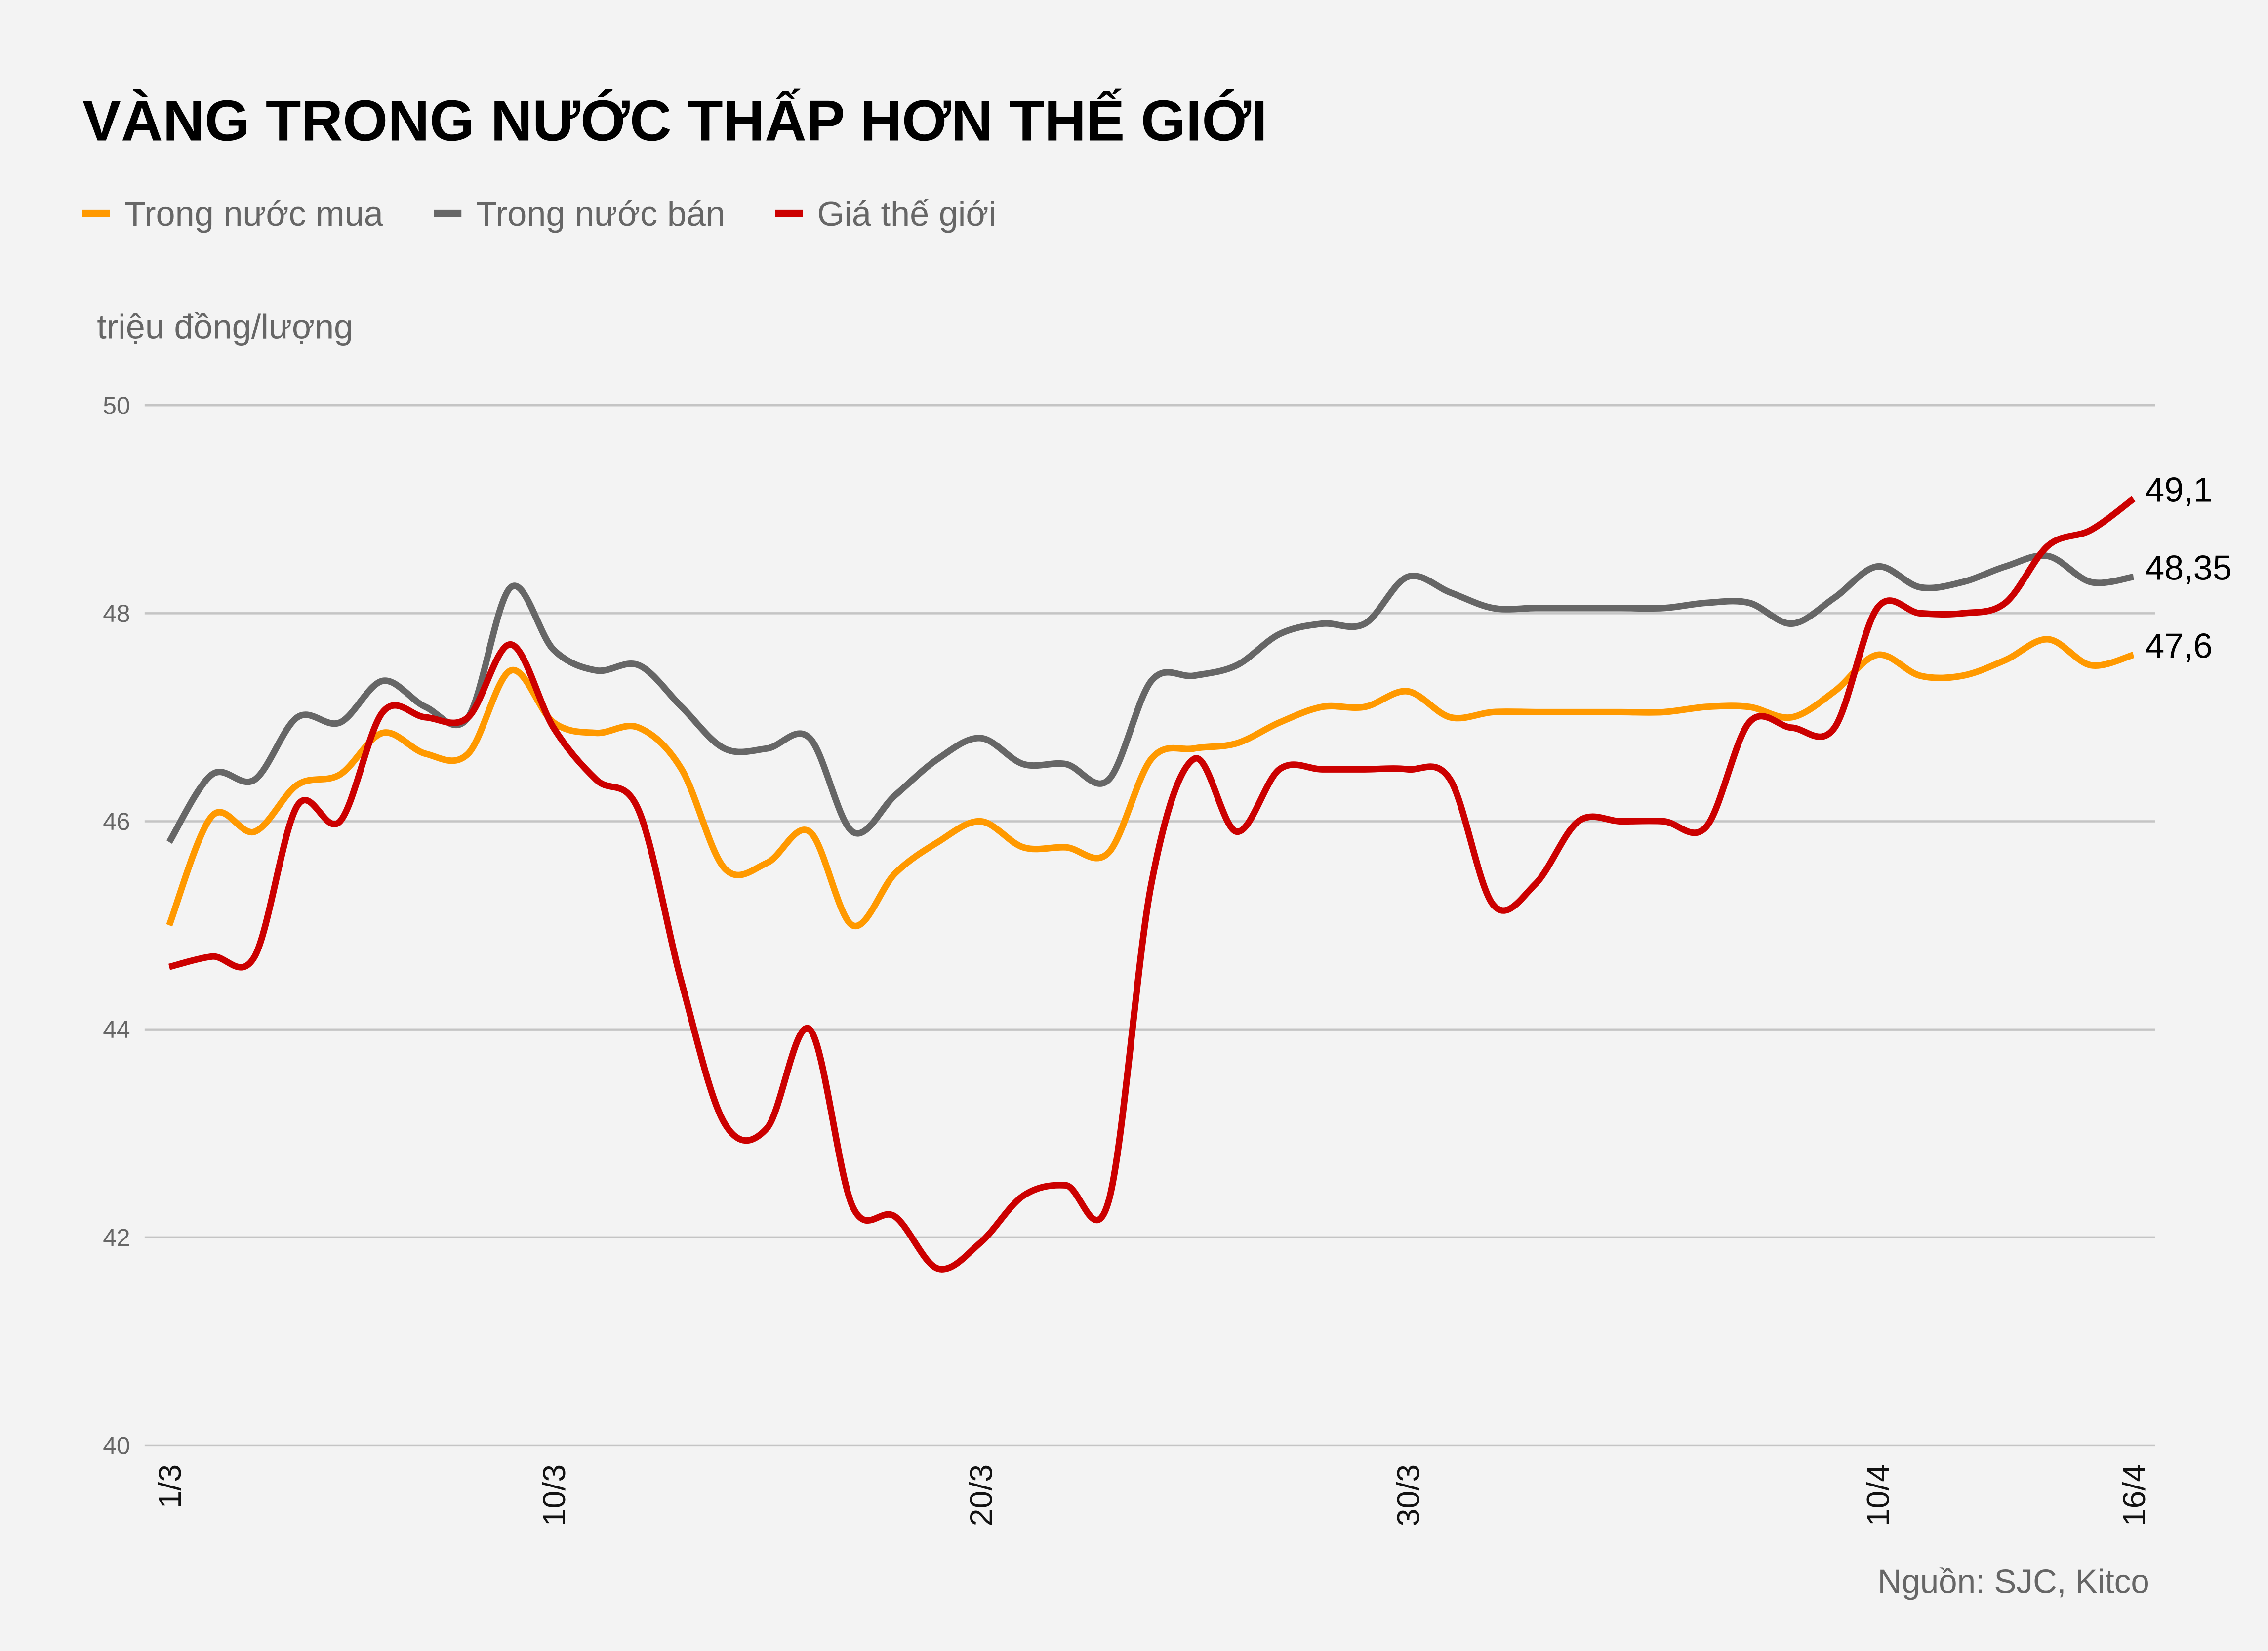  I want to click on end-value-label: 48,35, so click(2188, 567).